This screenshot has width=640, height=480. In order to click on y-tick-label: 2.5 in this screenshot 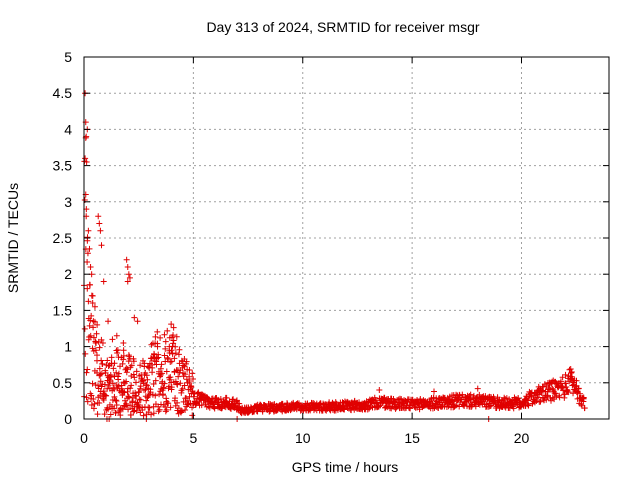, I will do `click(63, 238)`.